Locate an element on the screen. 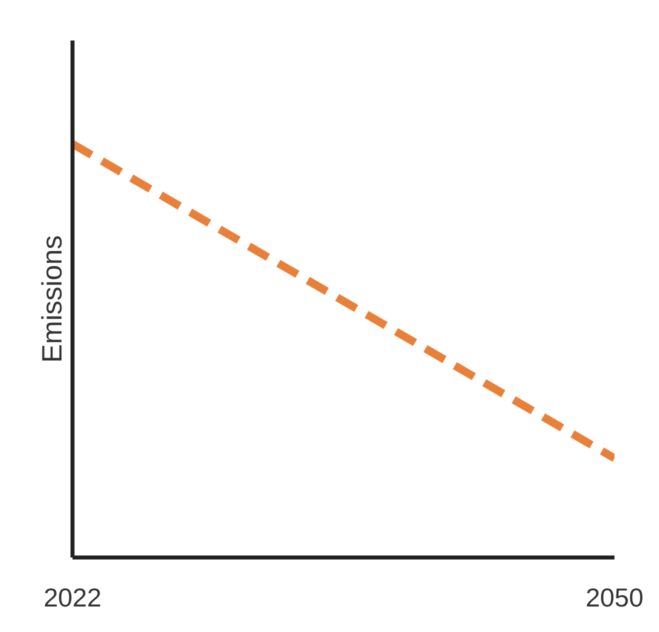  y-axis-title: Emissions is located at coordinates (52, 299).